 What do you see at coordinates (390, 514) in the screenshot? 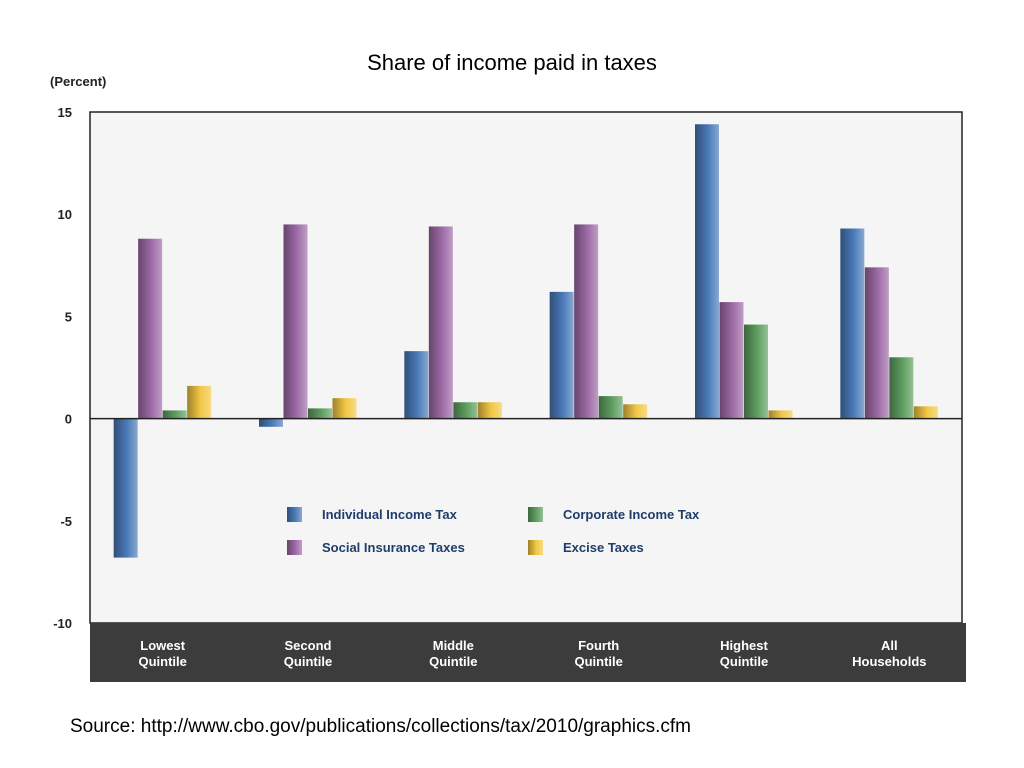
I see `legend-label: Individual Income Tax` at bounding box center [390, 514].